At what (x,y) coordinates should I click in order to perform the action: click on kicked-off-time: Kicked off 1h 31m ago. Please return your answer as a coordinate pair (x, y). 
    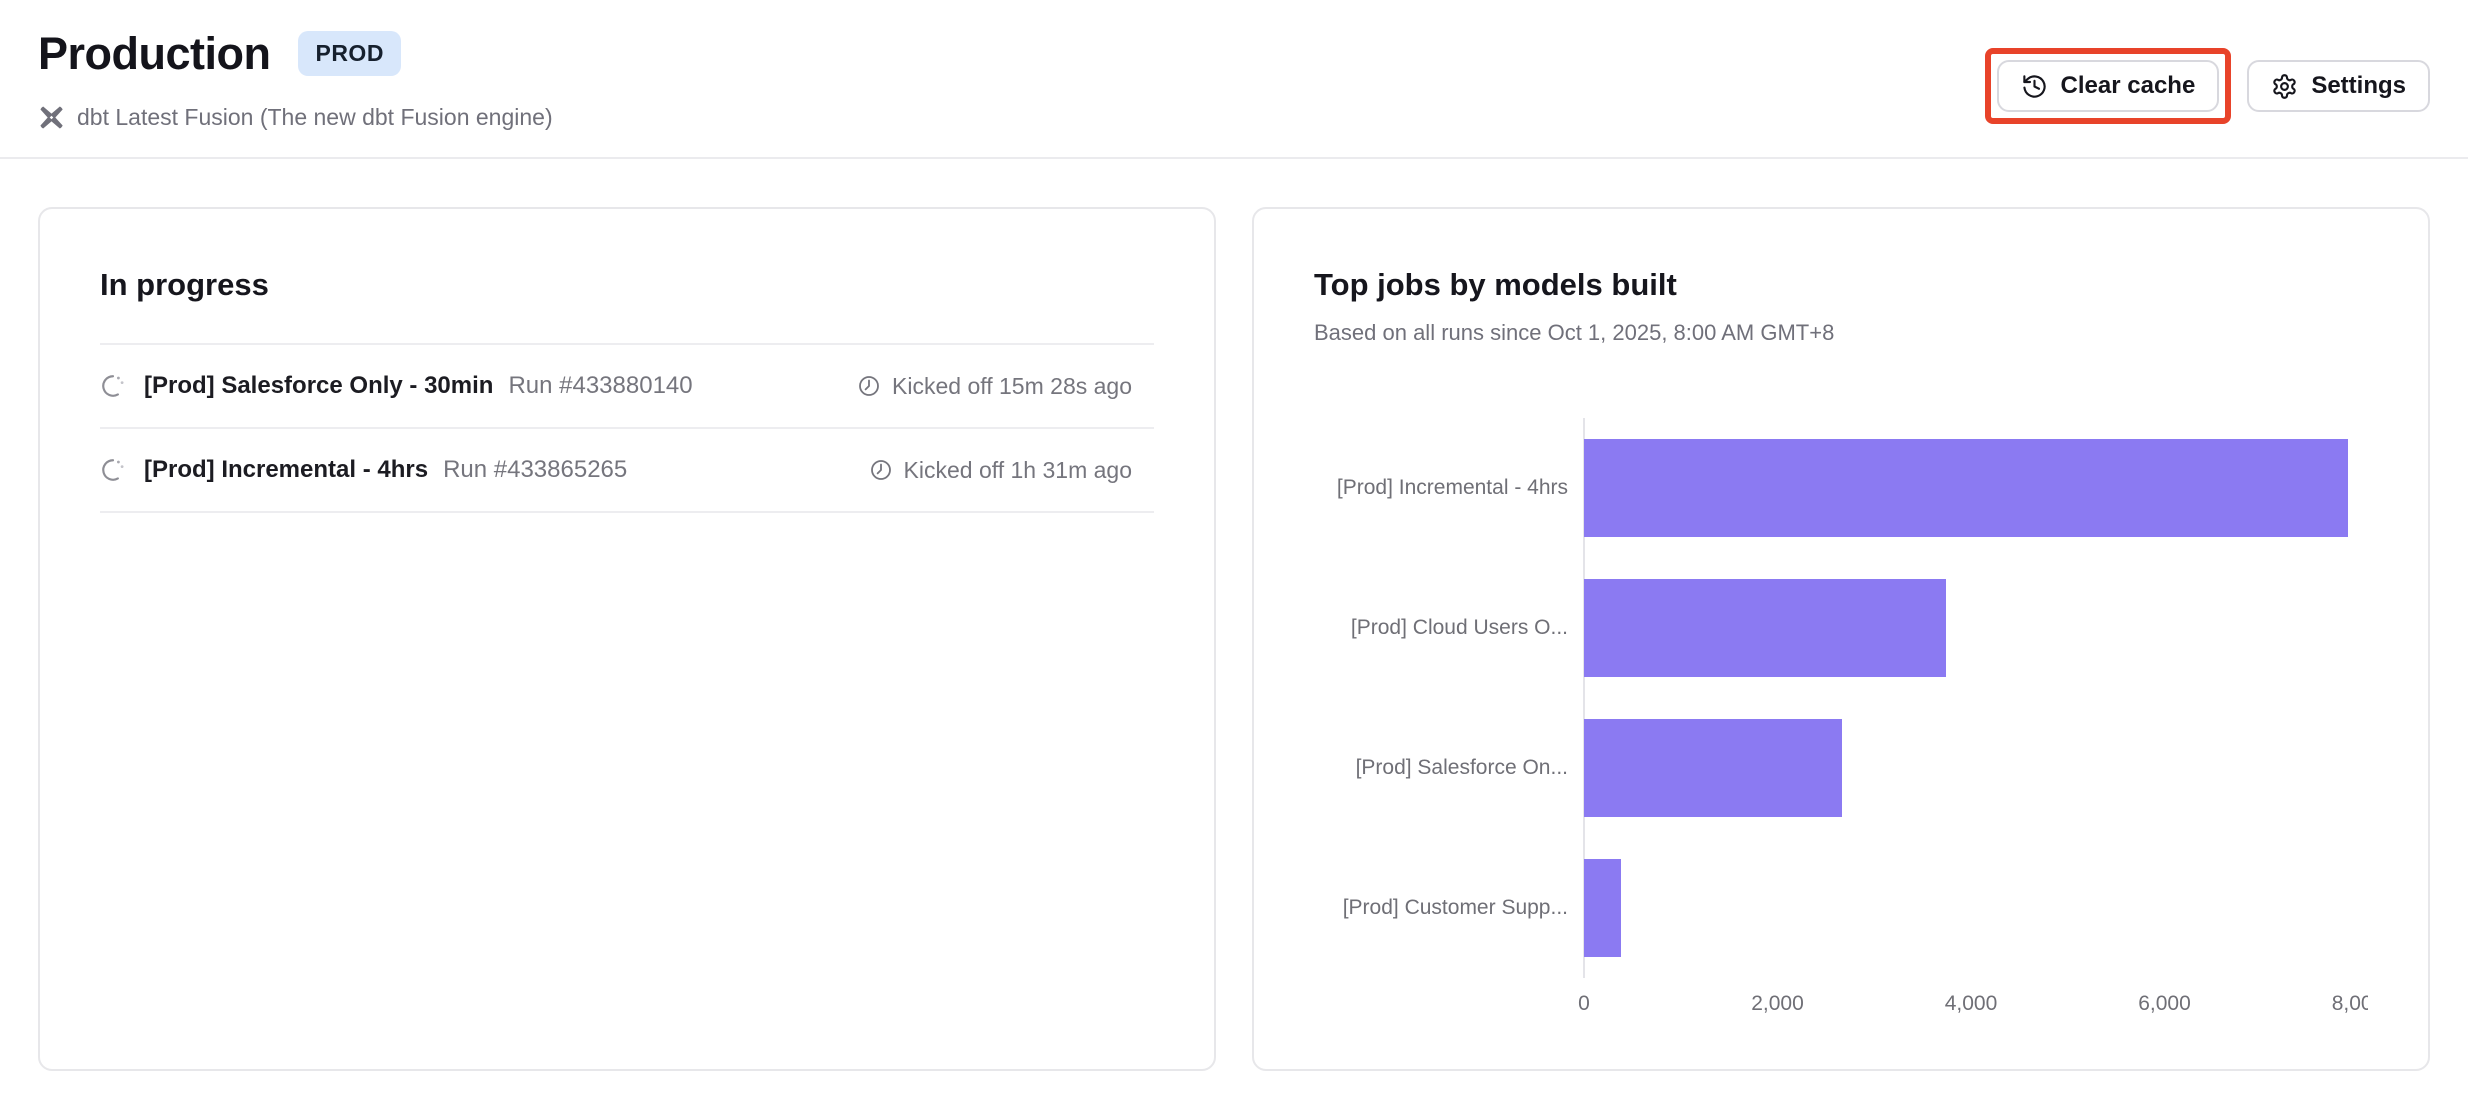
    Looking at the image, I should click on (1017, 469).